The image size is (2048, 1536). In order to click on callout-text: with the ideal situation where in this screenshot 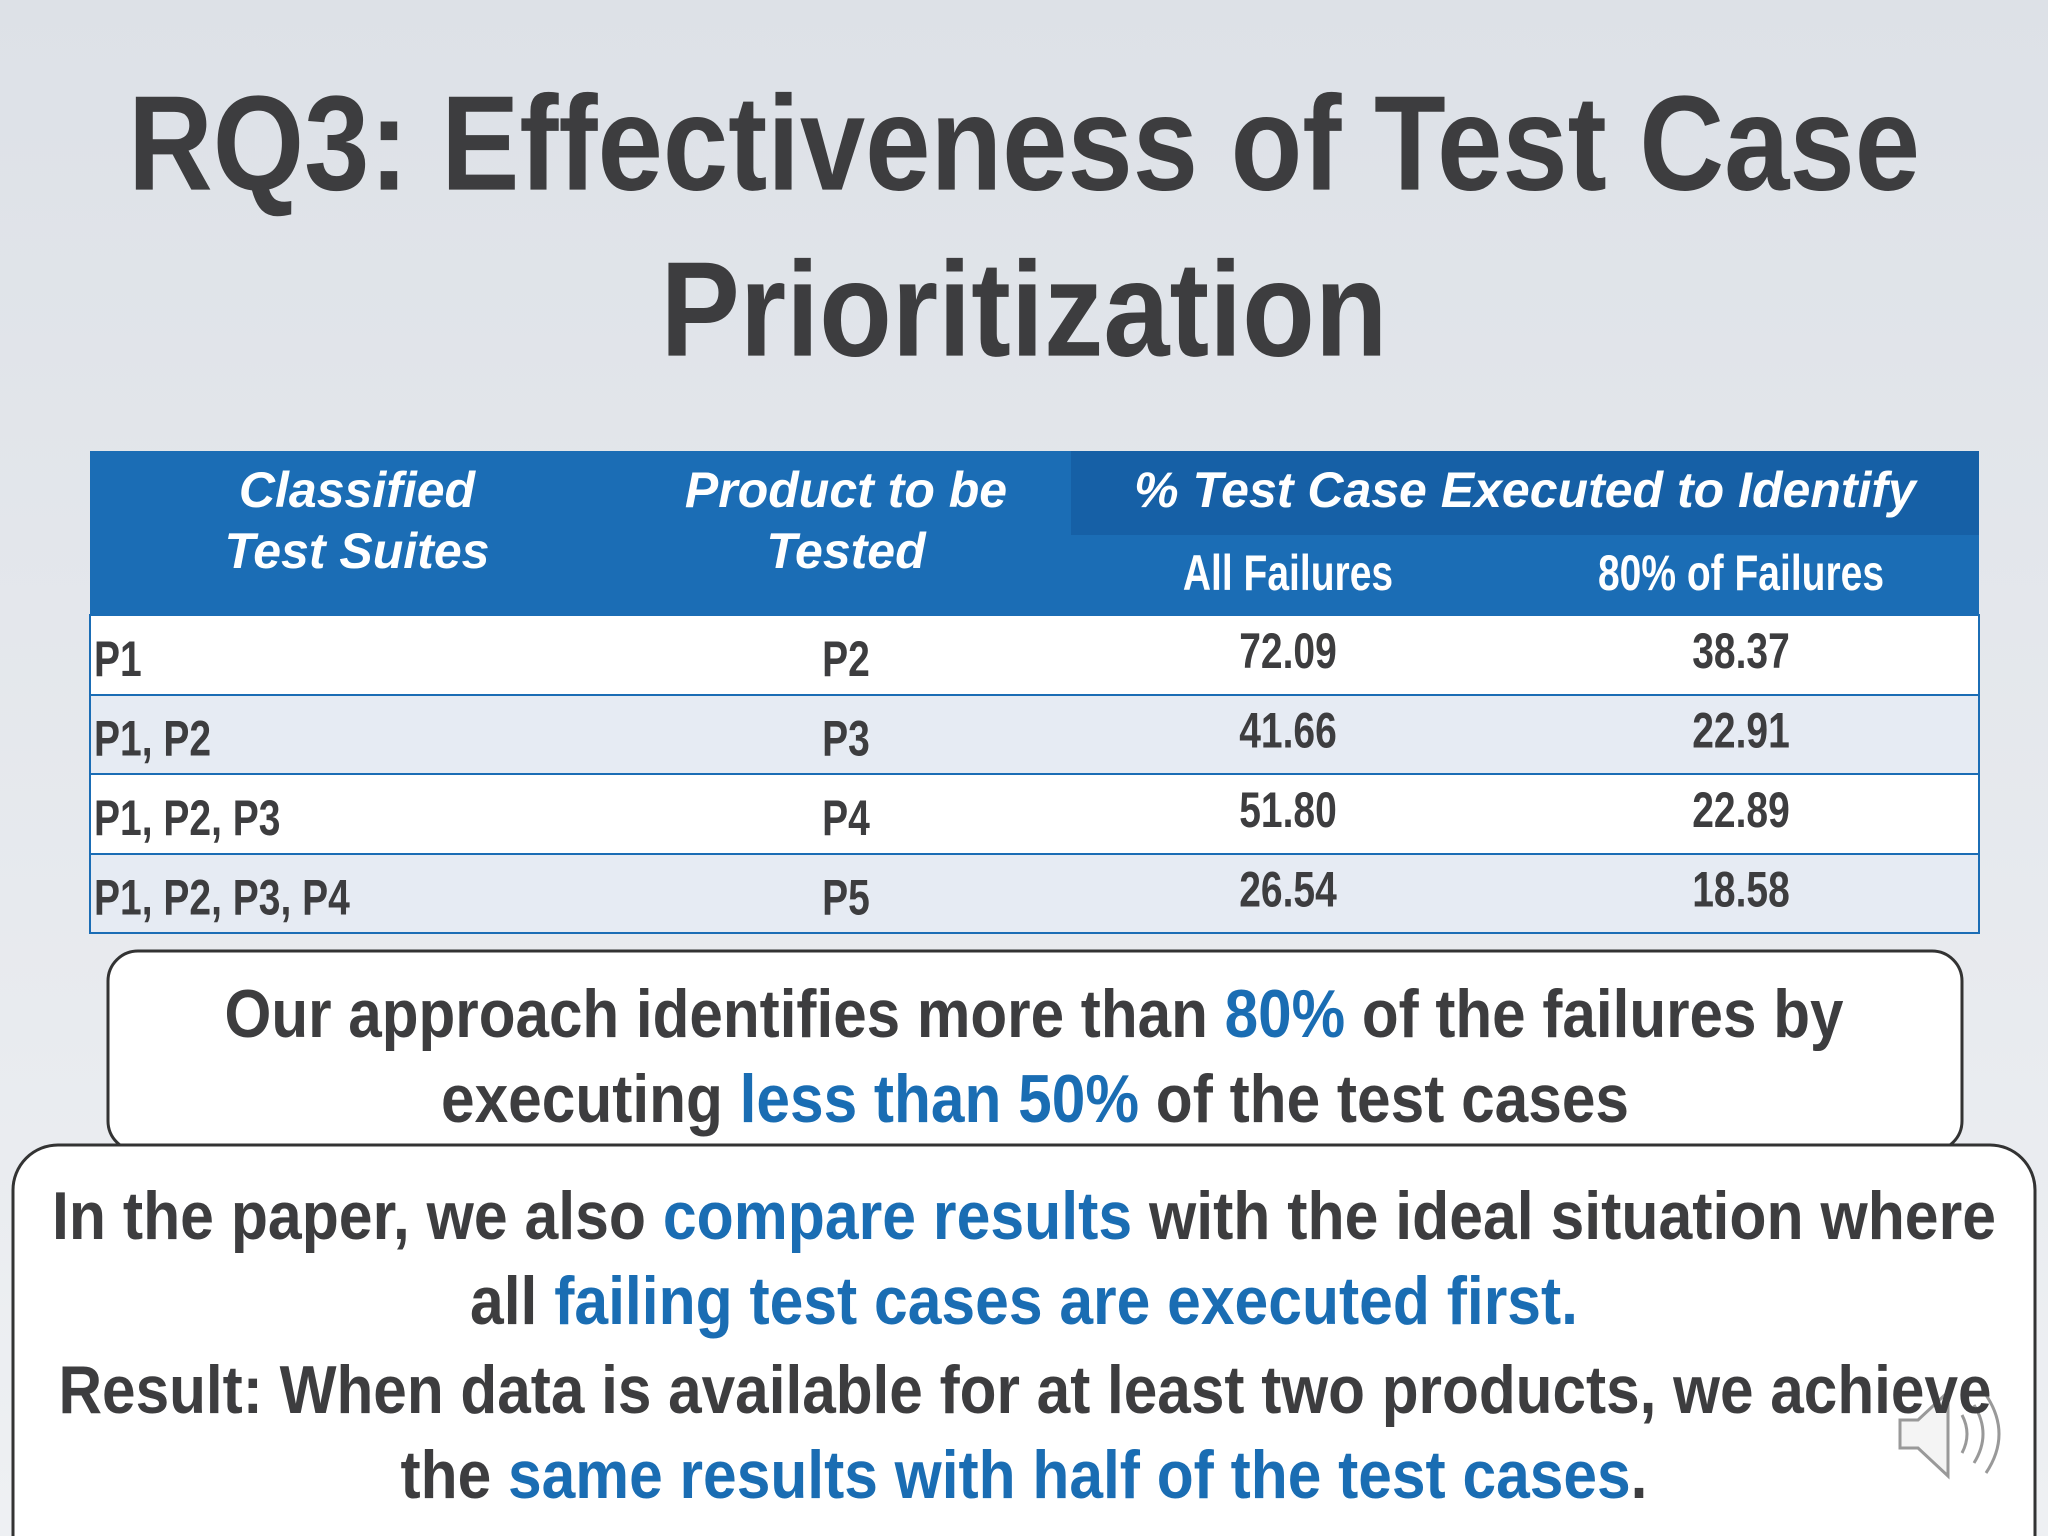, I will do `click(1564, 1216)`.